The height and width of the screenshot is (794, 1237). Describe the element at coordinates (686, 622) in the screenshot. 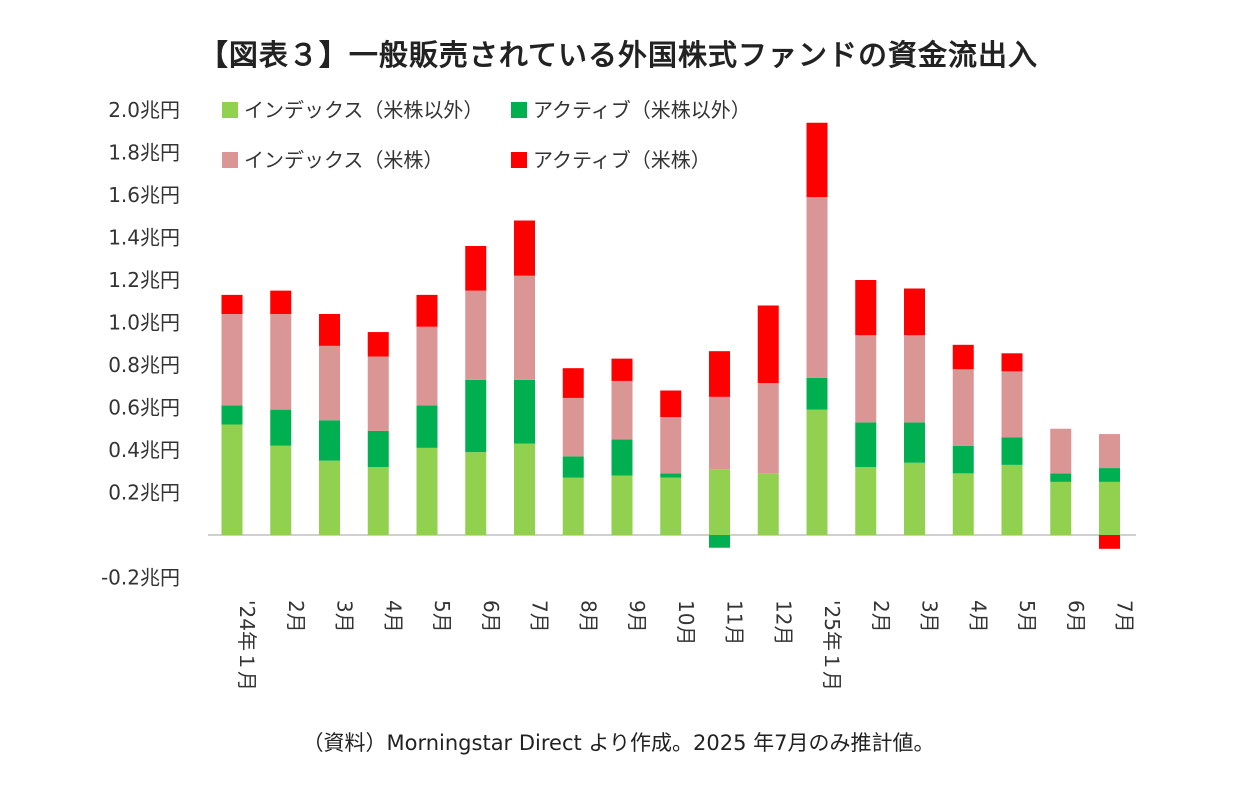

I see `x-tick-label: 10月` at that location.